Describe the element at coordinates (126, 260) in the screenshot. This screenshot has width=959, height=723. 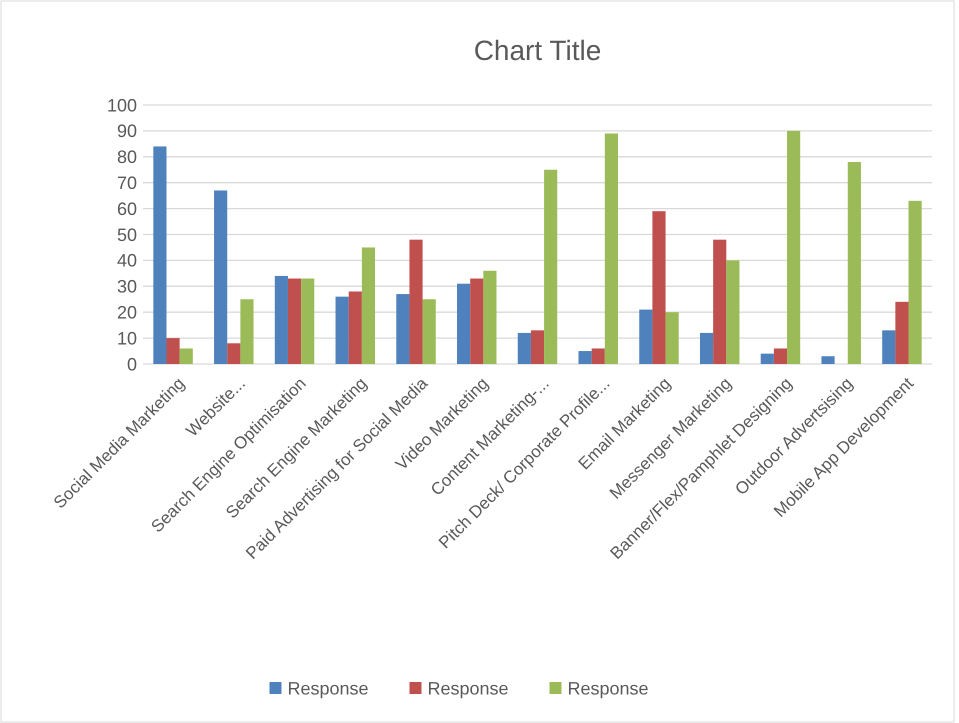
I see `y-tick-label: 40` at that location.